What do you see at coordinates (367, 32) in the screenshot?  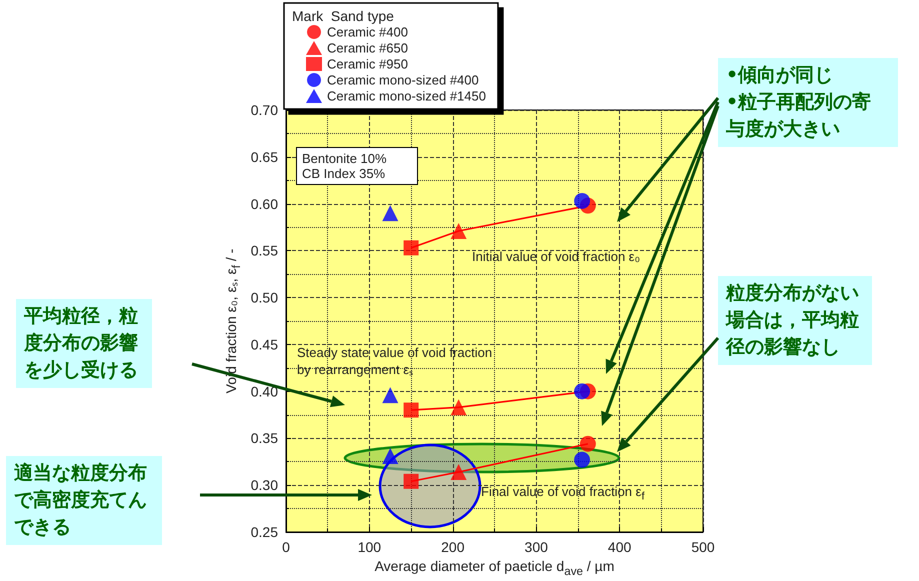 I see `legend-label: Ceramic #400` at bounding box center [367, 32].